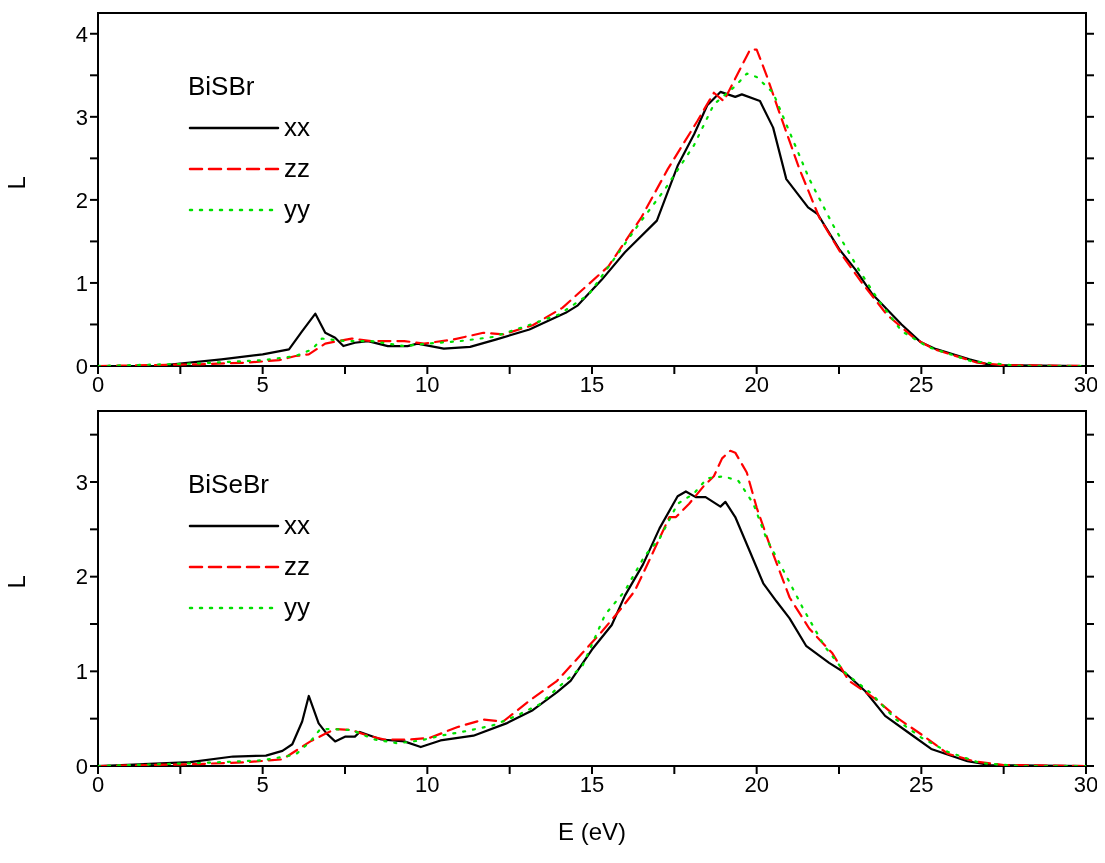 The width and height of the screenshot is (1105, 863). I want to click on legend-title: BiSBr, so click(222, 86).